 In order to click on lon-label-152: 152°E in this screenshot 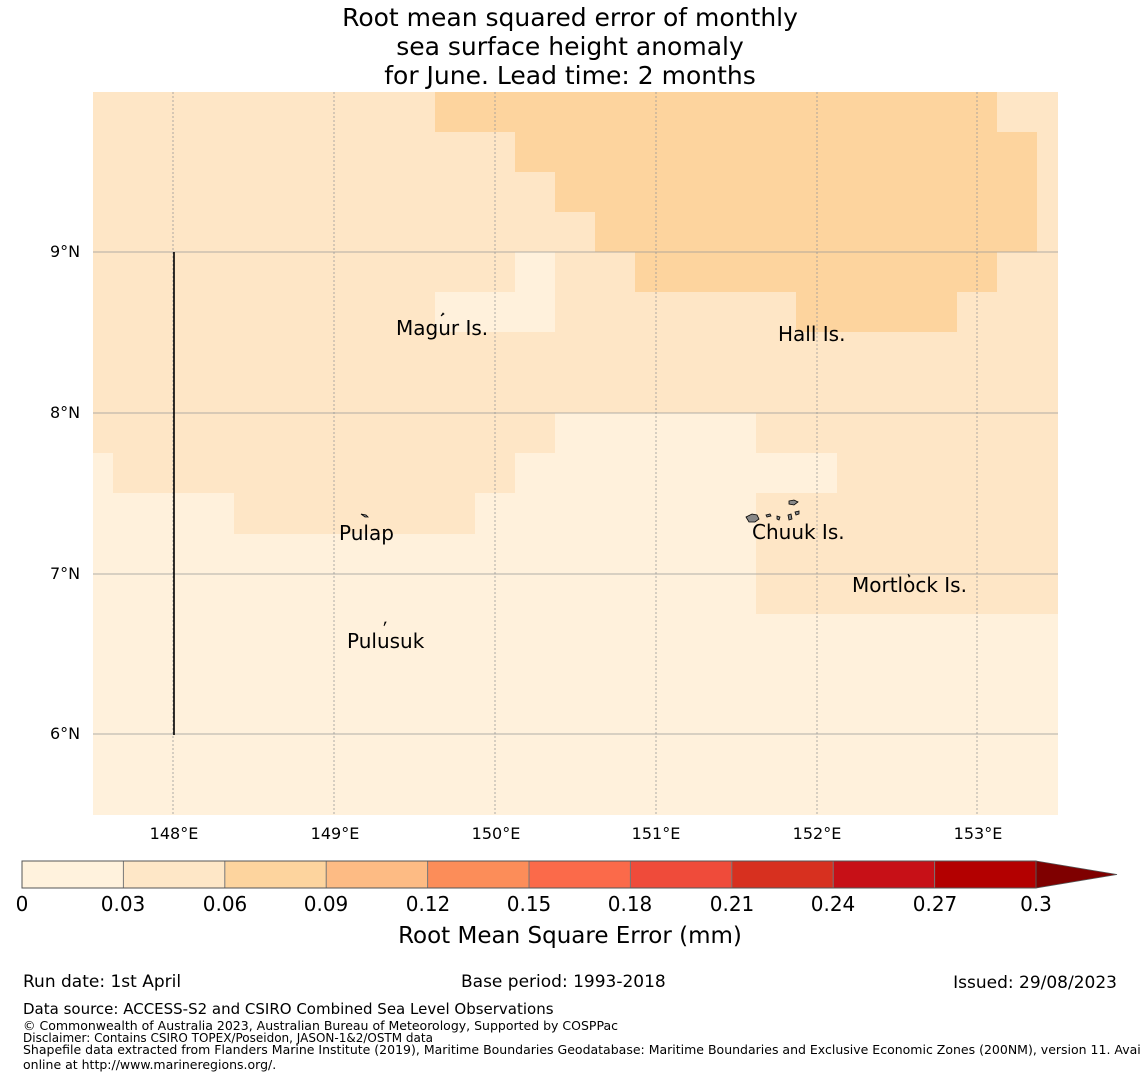, I will do `click(817, 833)`.